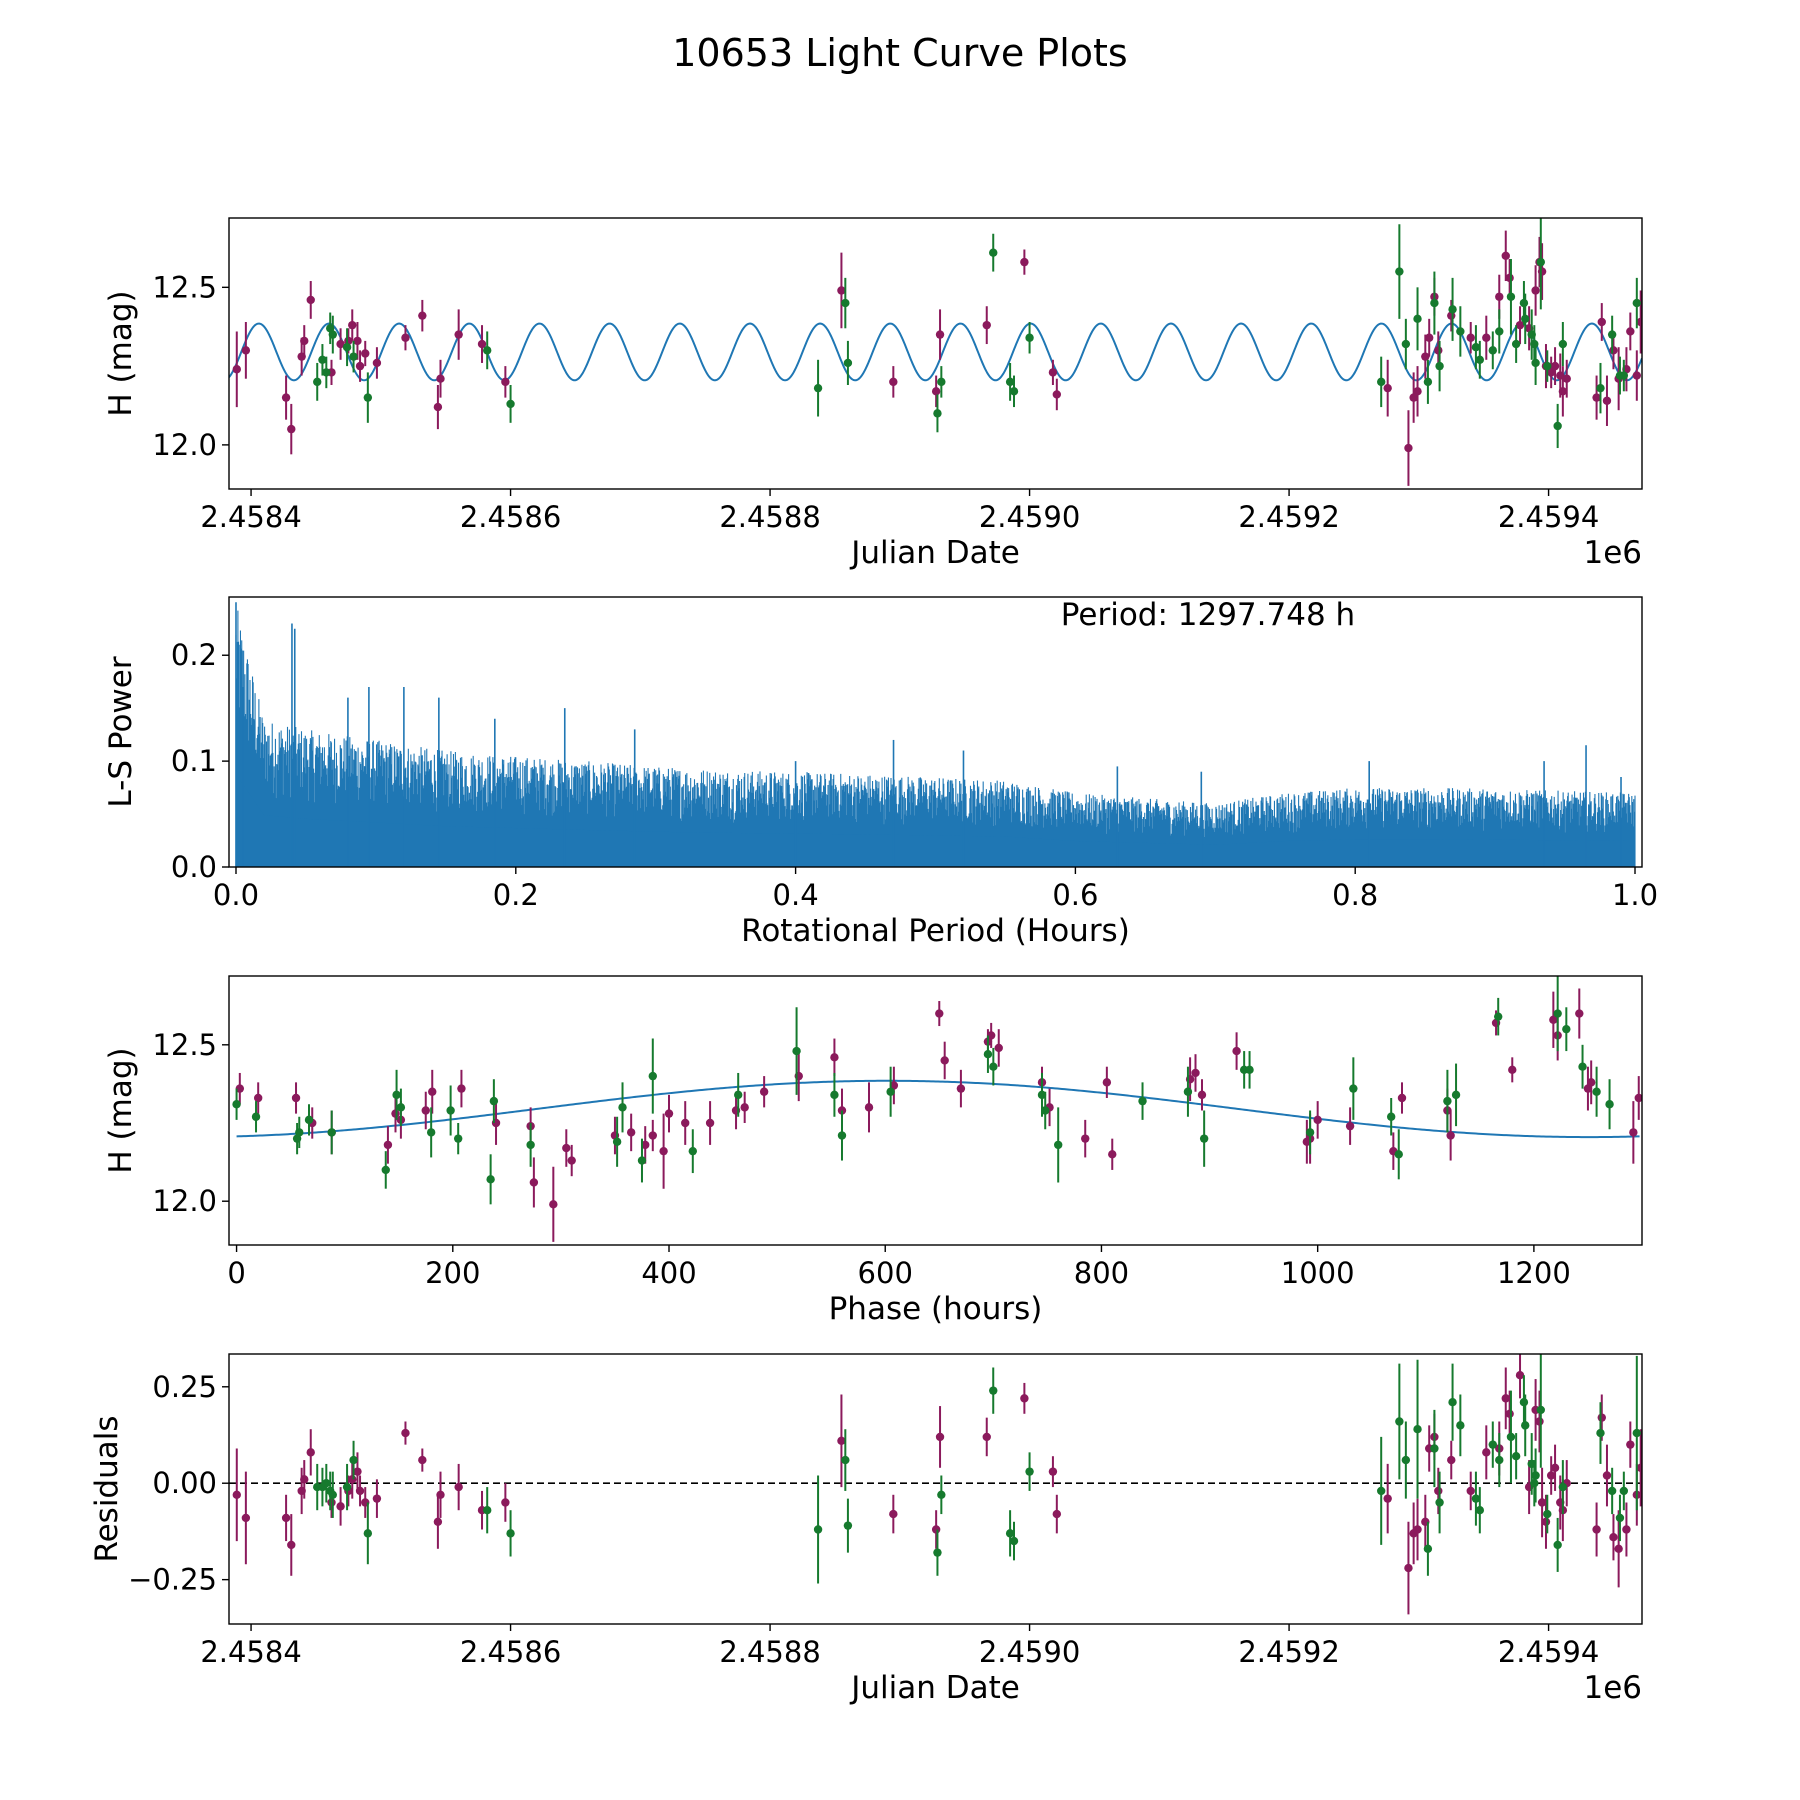  What do you see at coordinates (184, 445) in the screenshot?
I see `lightcurve-ytick-label: 12.0` at bounding box center [184, 445].